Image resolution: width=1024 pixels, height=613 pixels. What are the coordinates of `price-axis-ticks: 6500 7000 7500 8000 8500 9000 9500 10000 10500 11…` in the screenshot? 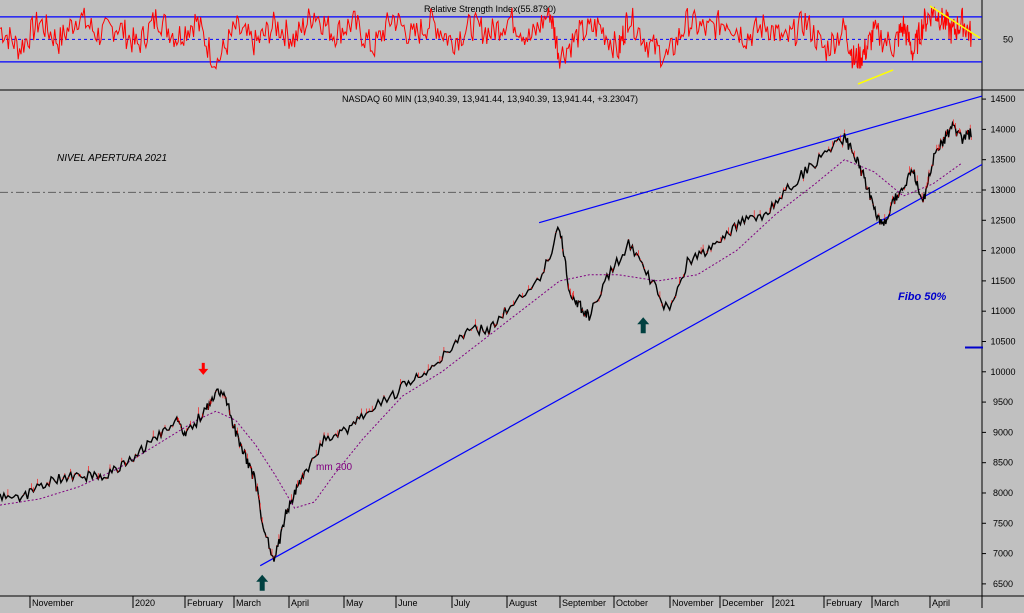 It's located at (999, 341).